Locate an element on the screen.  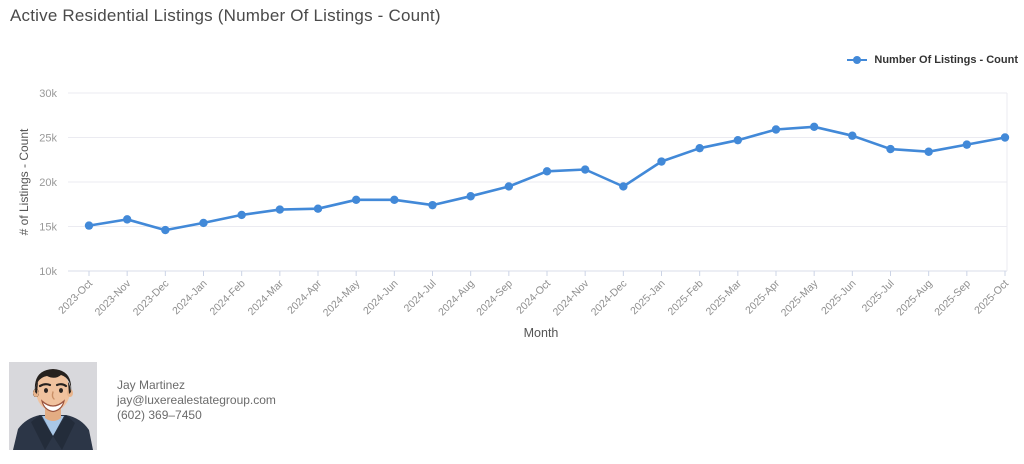
x-tick-label: 2025-Jul is located at coordinates (878, 296).